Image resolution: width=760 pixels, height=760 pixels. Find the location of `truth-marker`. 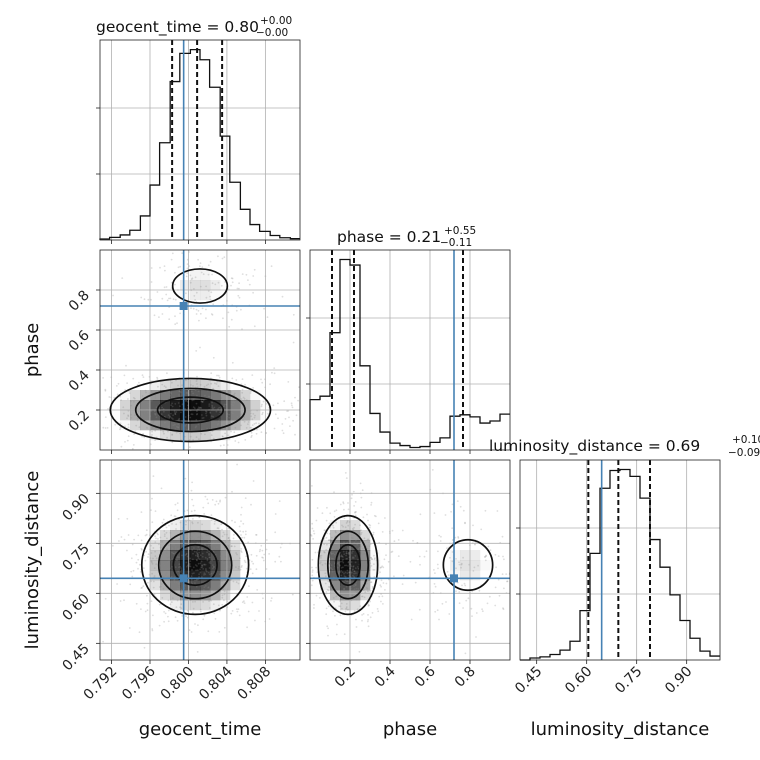

truth-marker is located at coordinates (454, 578).